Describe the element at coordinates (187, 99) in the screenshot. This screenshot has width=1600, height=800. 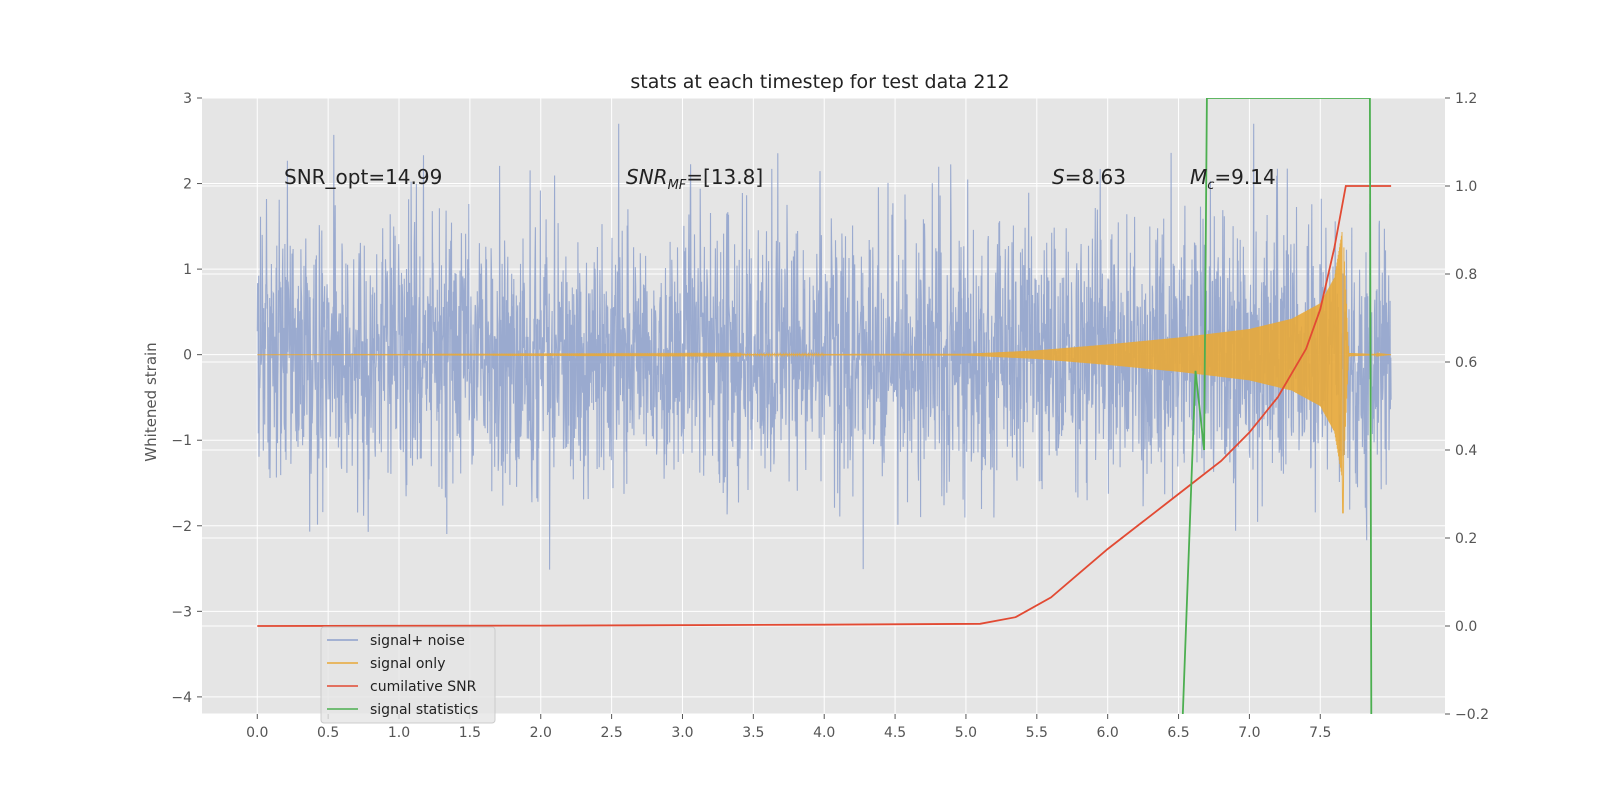
I see `y-tick-label: 3` at that location.